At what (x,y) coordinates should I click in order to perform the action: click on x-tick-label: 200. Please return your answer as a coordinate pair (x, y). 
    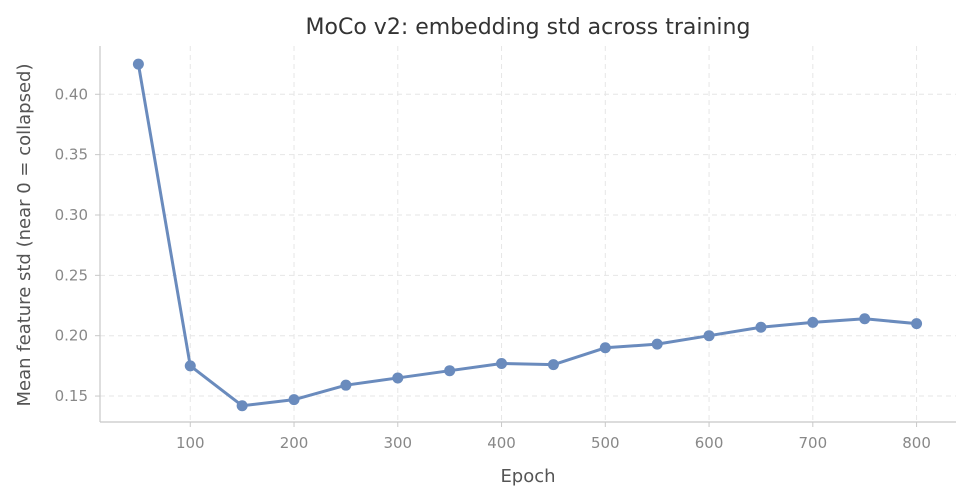
    Looking at the image, I should click on (294, 443).